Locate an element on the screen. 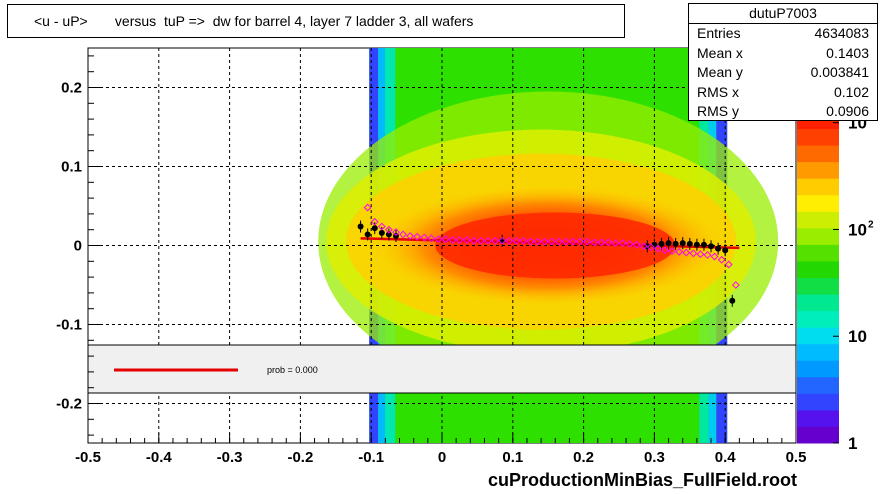 This screenshot has width=883, height=494. fit-legend-label: prob = 0.000 is located at coordinates (292, 370).